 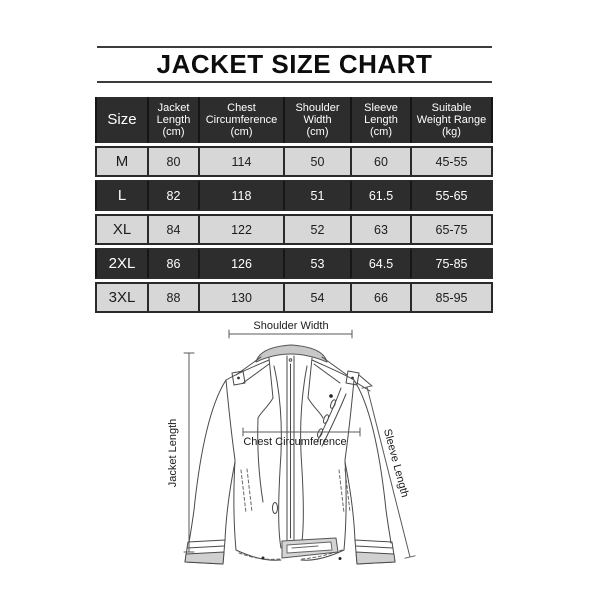 I want to click on shoulder-width-label: Shoulder Width, so click(x=290, y=326).